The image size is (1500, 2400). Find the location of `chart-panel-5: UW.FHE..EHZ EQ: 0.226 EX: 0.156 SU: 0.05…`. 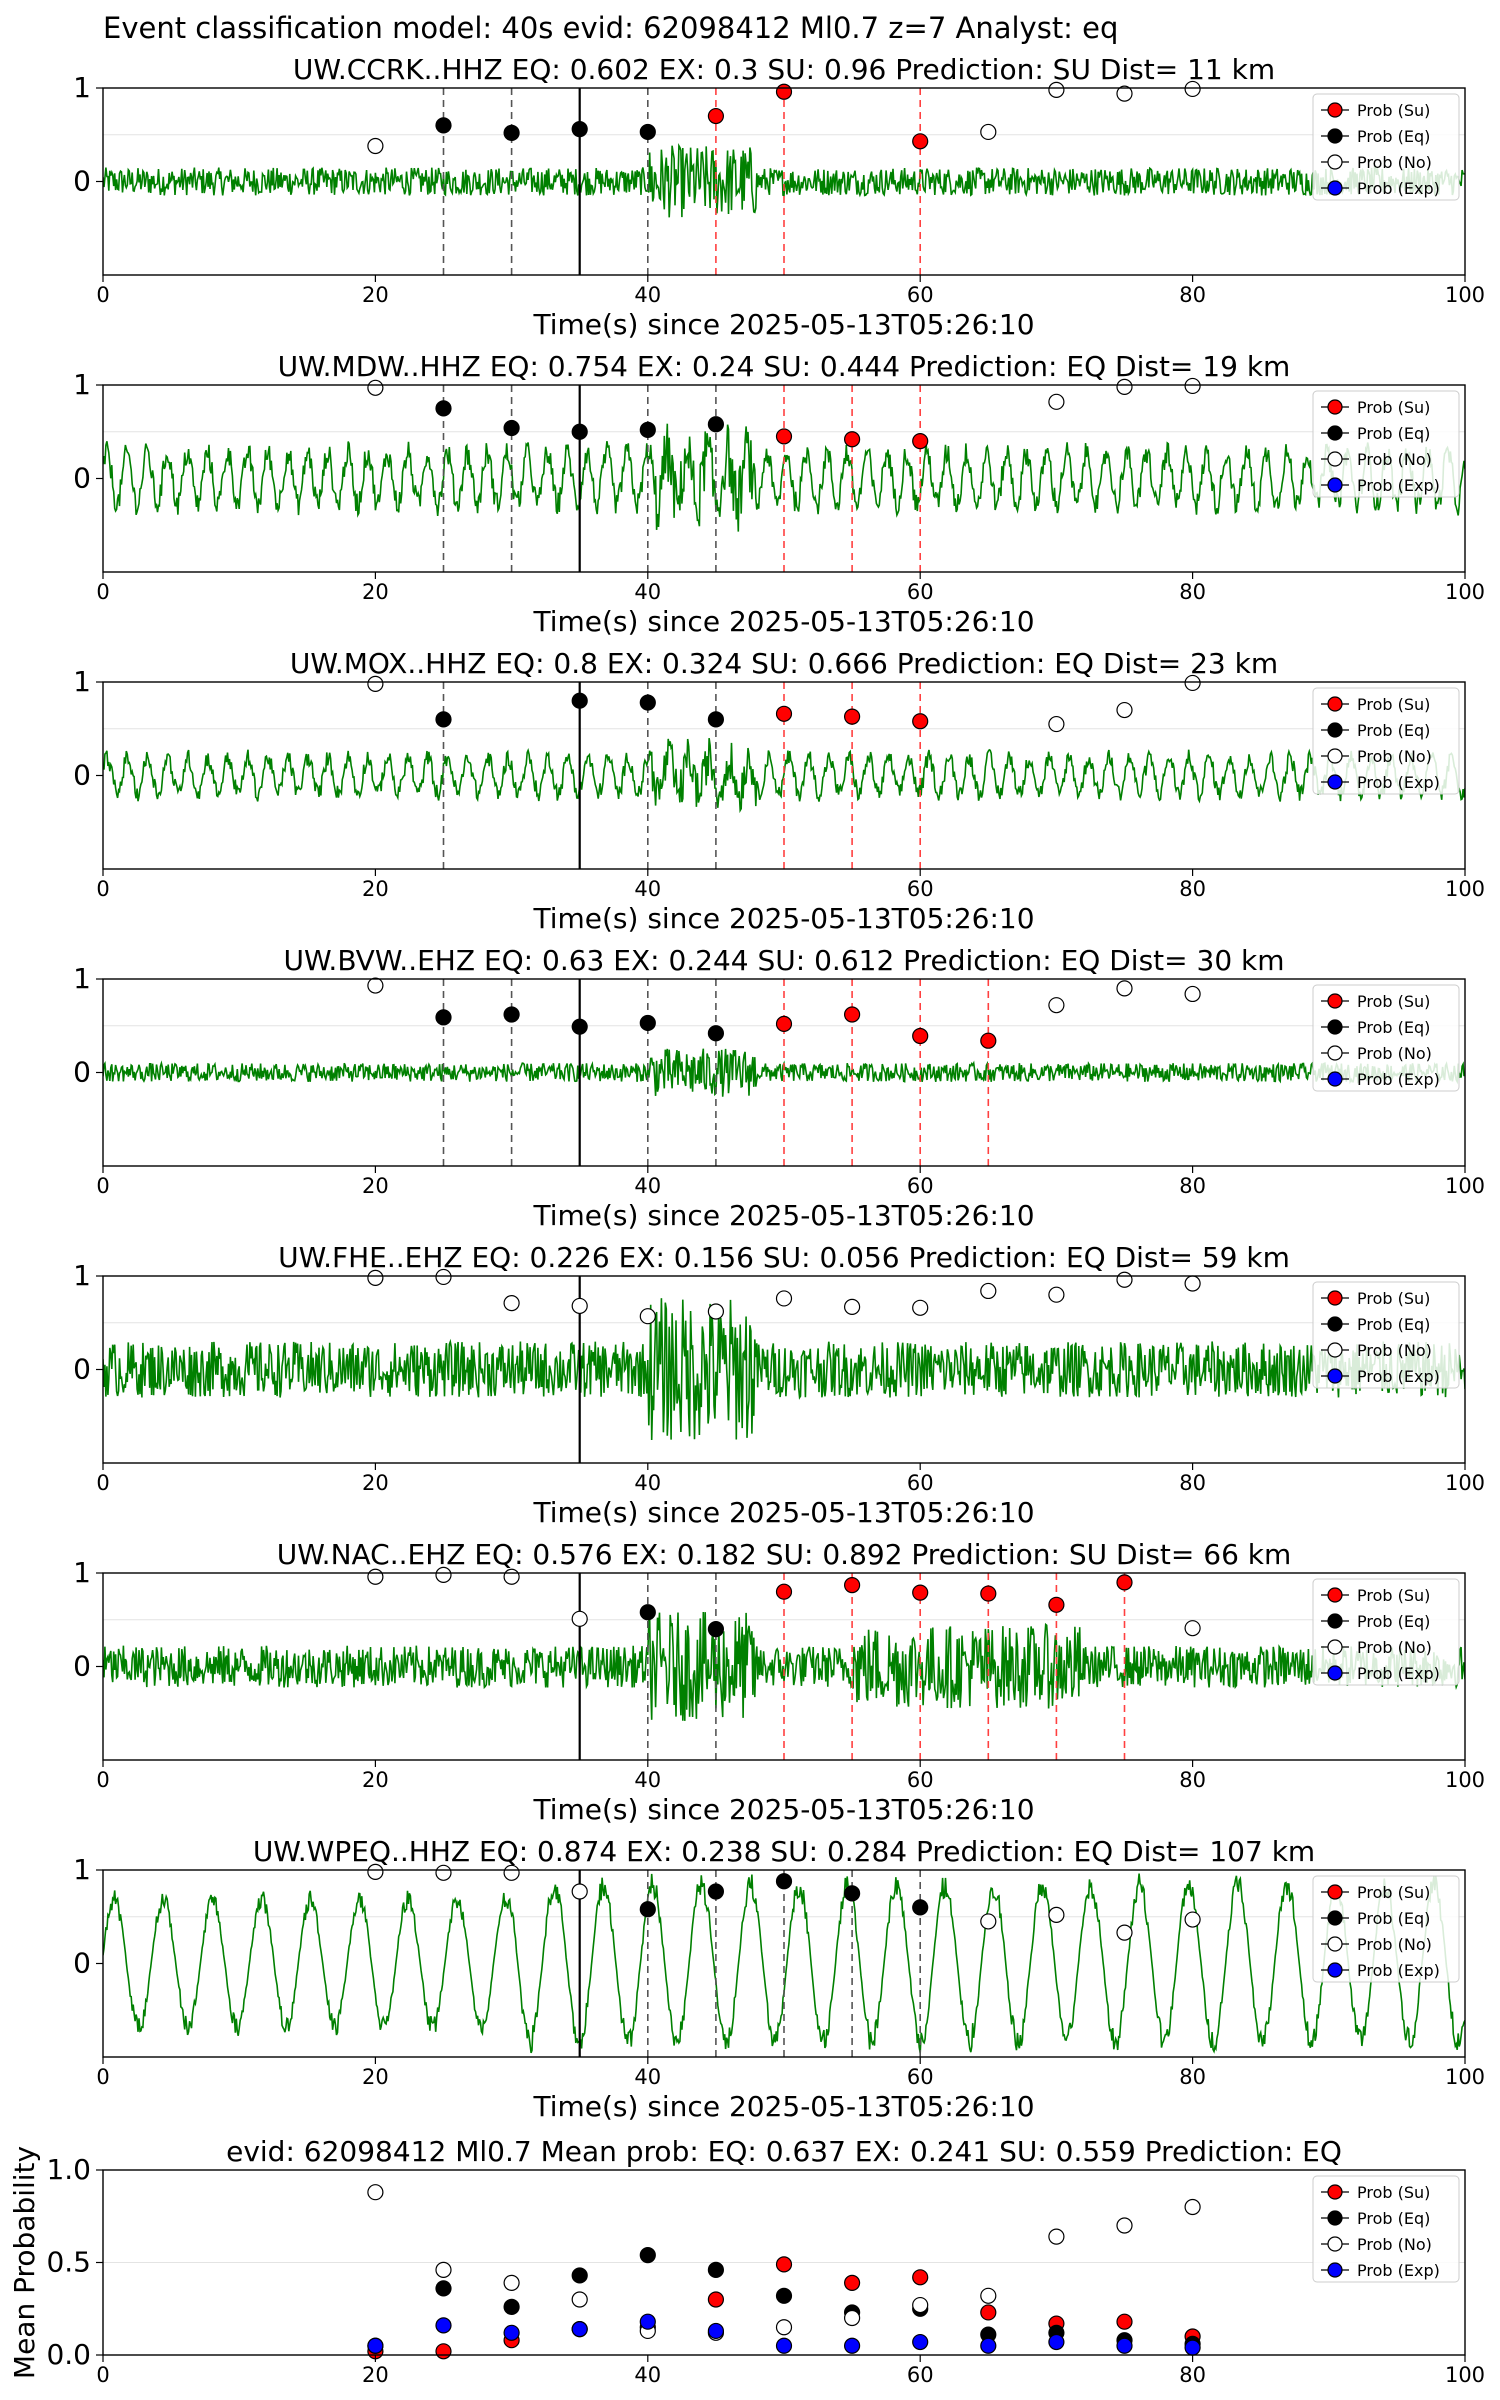

chart-panel-5: UW.FHE..EHZ EQ: 0.226 EX: 0.156 SU: 0.05… is located at coordinates (779, 1385).